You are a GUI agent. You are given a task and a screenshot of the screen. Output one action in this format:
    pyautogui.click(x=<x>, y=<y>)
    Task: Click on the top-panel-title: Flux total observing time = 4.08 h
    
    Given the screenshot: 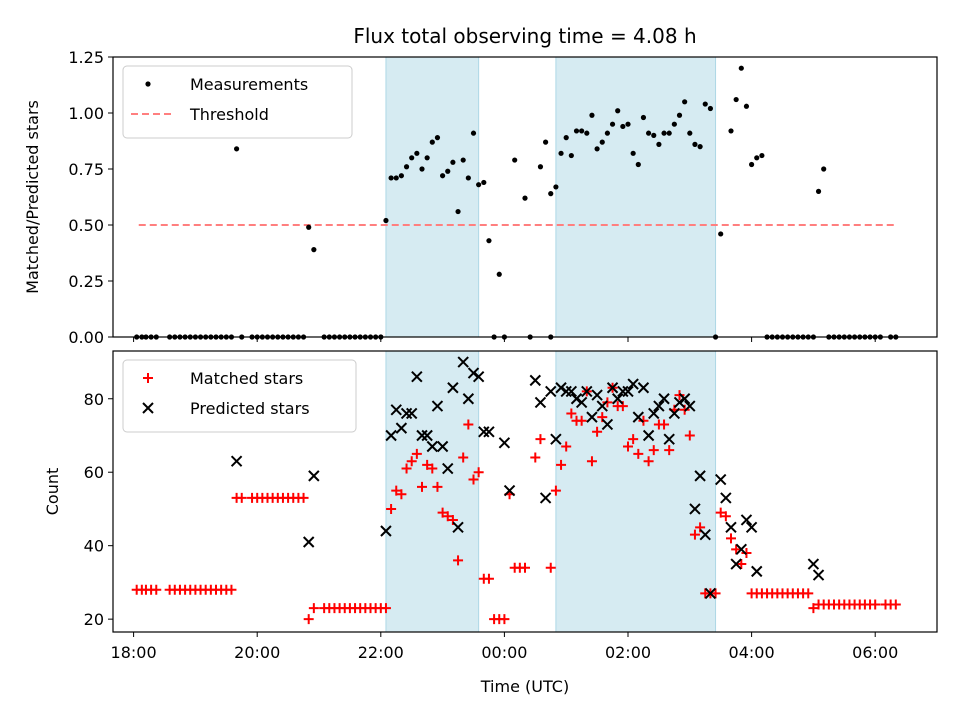 What is the action you would take?
    pyautogui.click(x=524, y=36)
    